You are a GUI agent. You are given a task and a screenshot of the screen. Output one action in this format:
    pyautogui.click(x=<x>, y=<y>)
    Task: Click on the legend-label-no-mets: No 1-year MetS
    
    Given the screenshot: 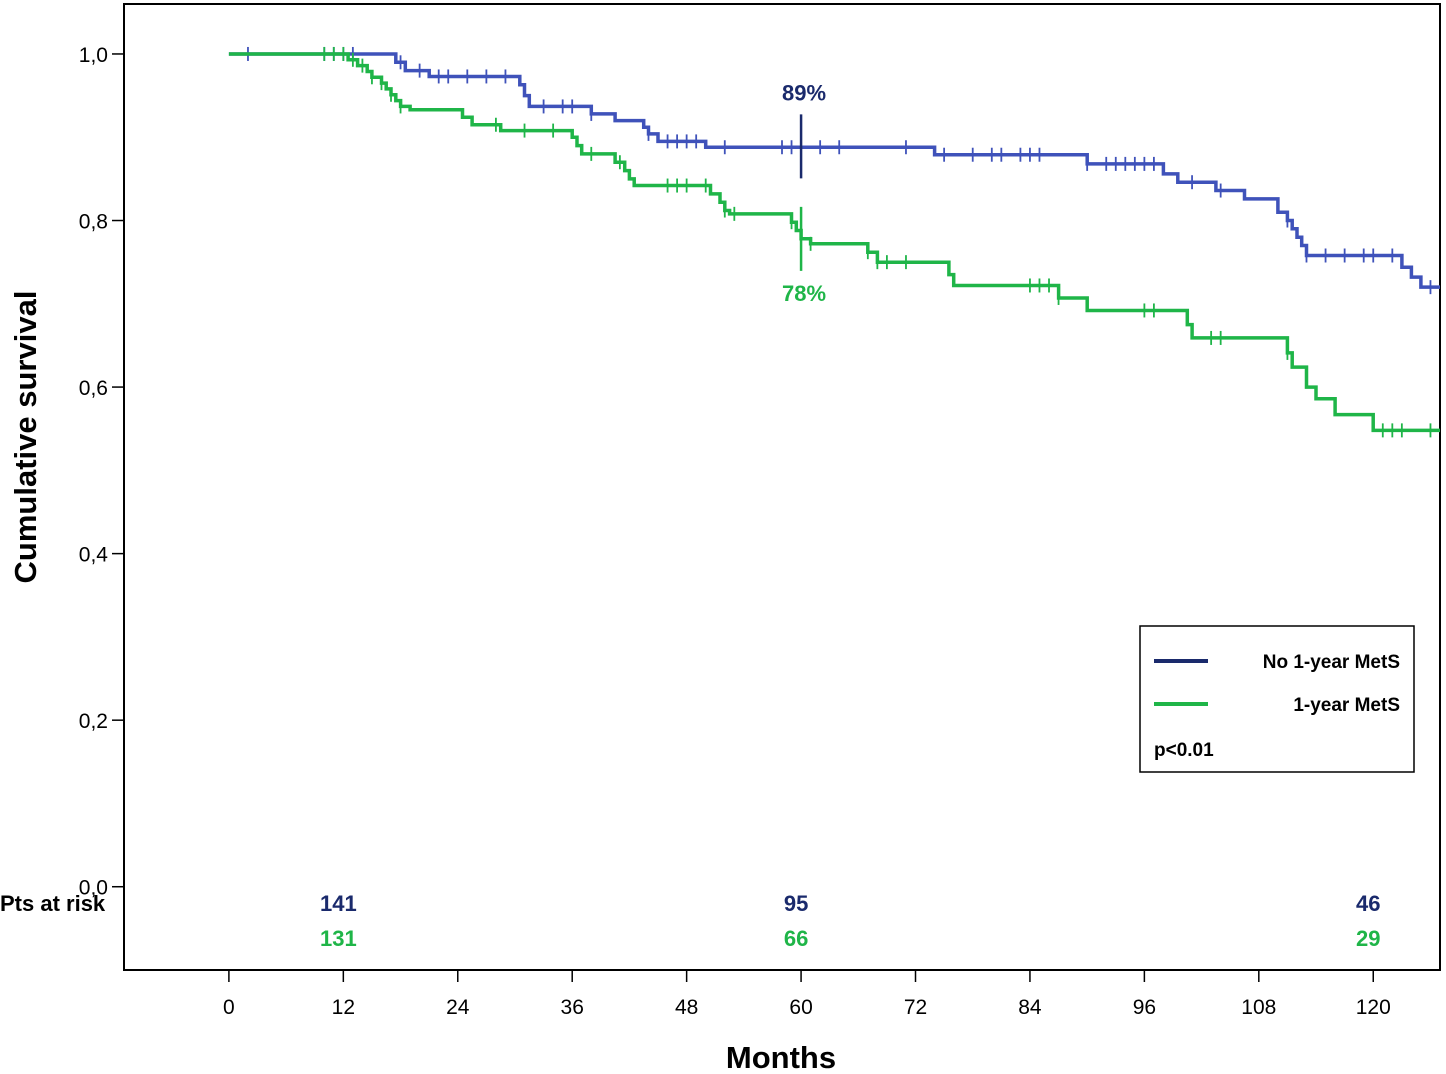 What is the action you would take?
    pyautogui.click(x=1331, y=662)
    